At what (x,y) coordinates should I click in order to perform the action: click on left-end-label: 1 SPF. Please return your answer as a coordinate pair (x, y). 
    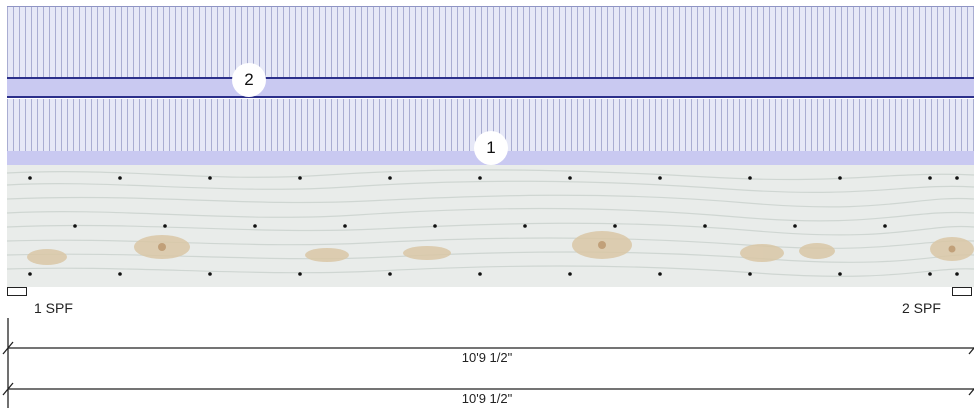
    Looking at the image, I should click on (53, 308).